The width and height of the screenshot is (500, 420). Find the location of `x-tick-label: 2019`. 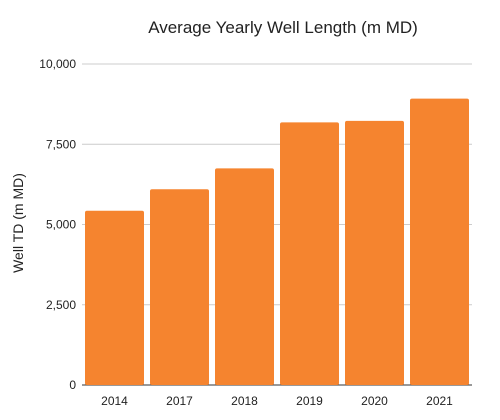

x-tick-label: 2019 is located at coordinates (309, 401).